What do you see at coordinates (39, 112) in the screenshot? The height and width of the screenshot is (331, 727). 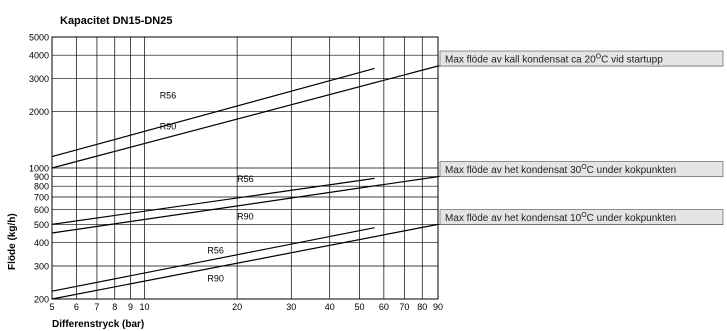 I see `y-tick-label: 2000` at bounding box center [39, 112].